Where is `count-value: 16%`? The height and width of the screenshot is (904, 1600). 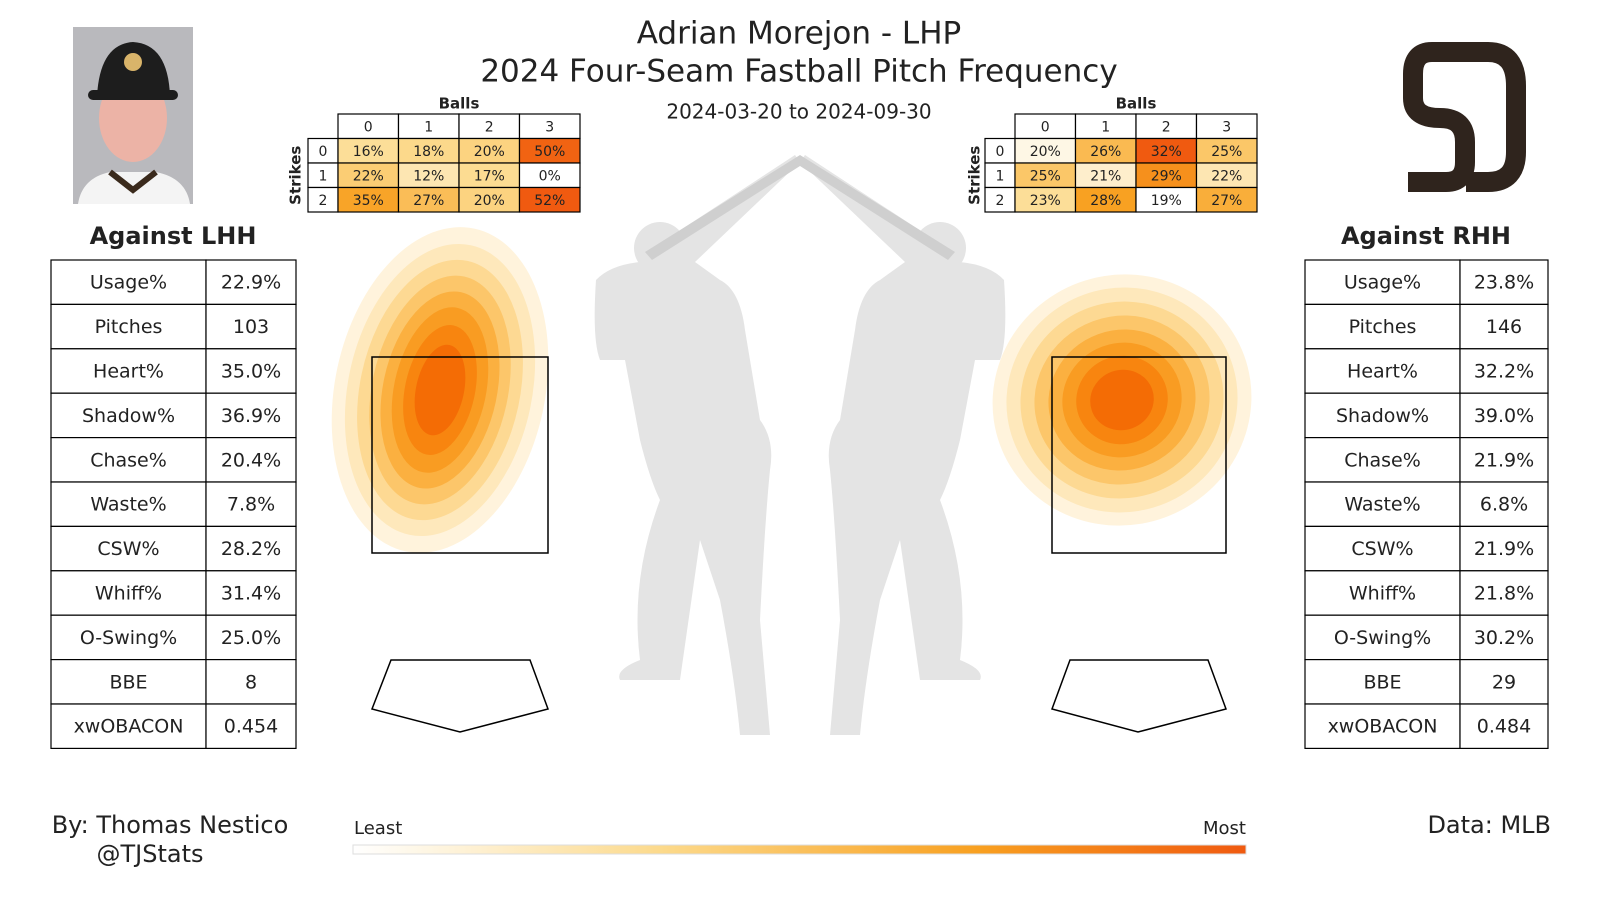
count-value: 16% is located at coordinates (368, 152).